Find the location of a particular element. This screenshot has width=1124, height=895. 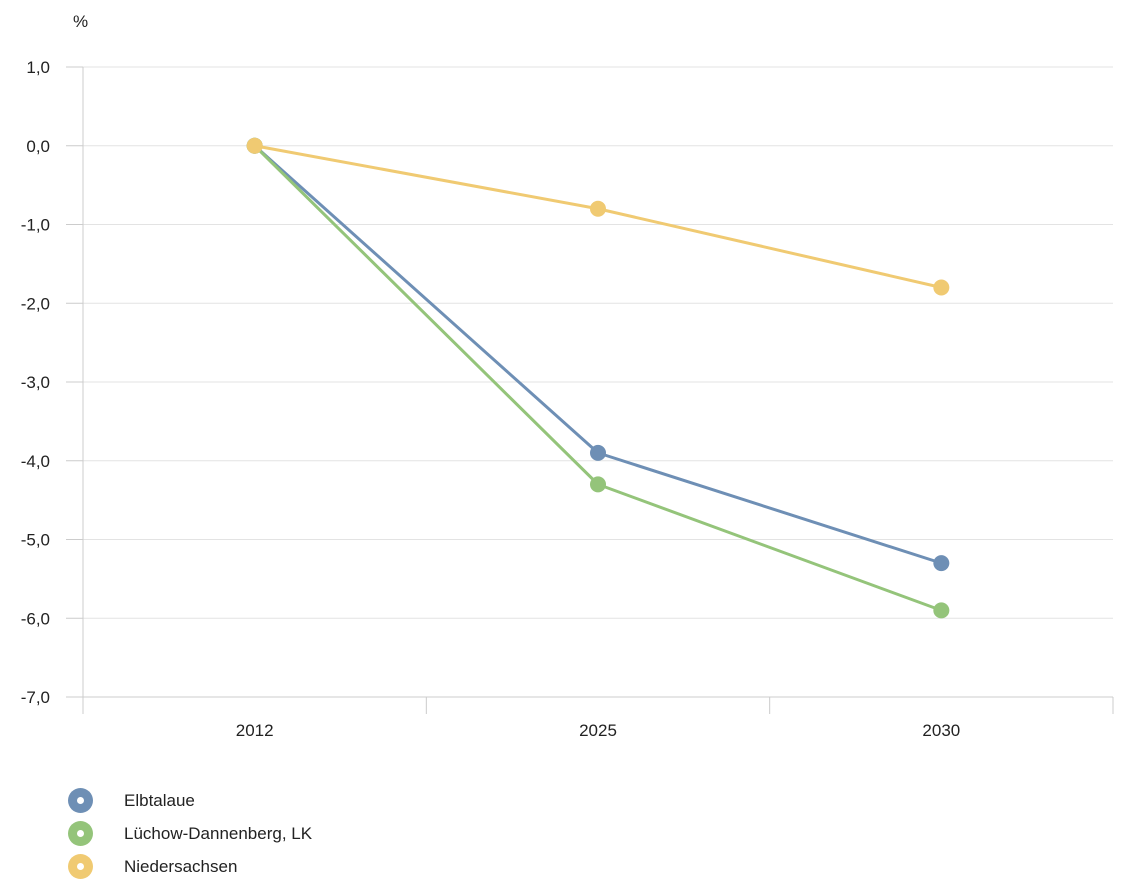

x-axis-ticks: 2012 2025 2030 is located at coordinates (598, 718).